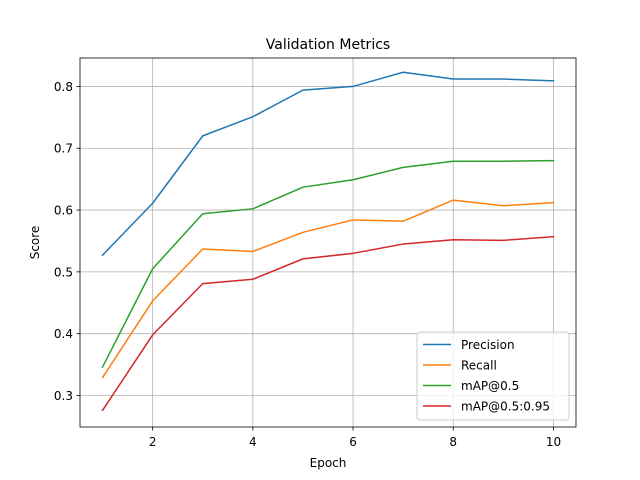 The height and width of the screenshot is (480, 640). I want to click on legend-box, so click(493, 376).